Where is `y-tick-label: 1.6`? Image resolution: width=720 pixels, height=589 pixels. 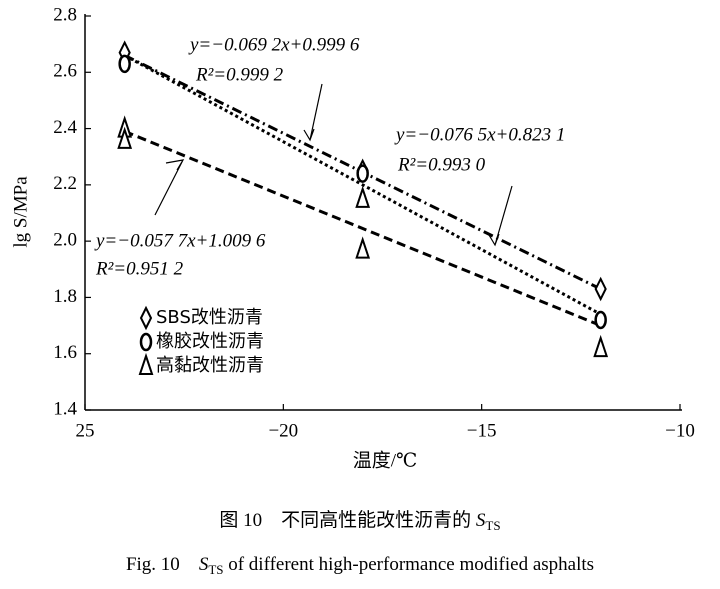
y-tick-label: 1.6 is located at coordinates (65, 352).